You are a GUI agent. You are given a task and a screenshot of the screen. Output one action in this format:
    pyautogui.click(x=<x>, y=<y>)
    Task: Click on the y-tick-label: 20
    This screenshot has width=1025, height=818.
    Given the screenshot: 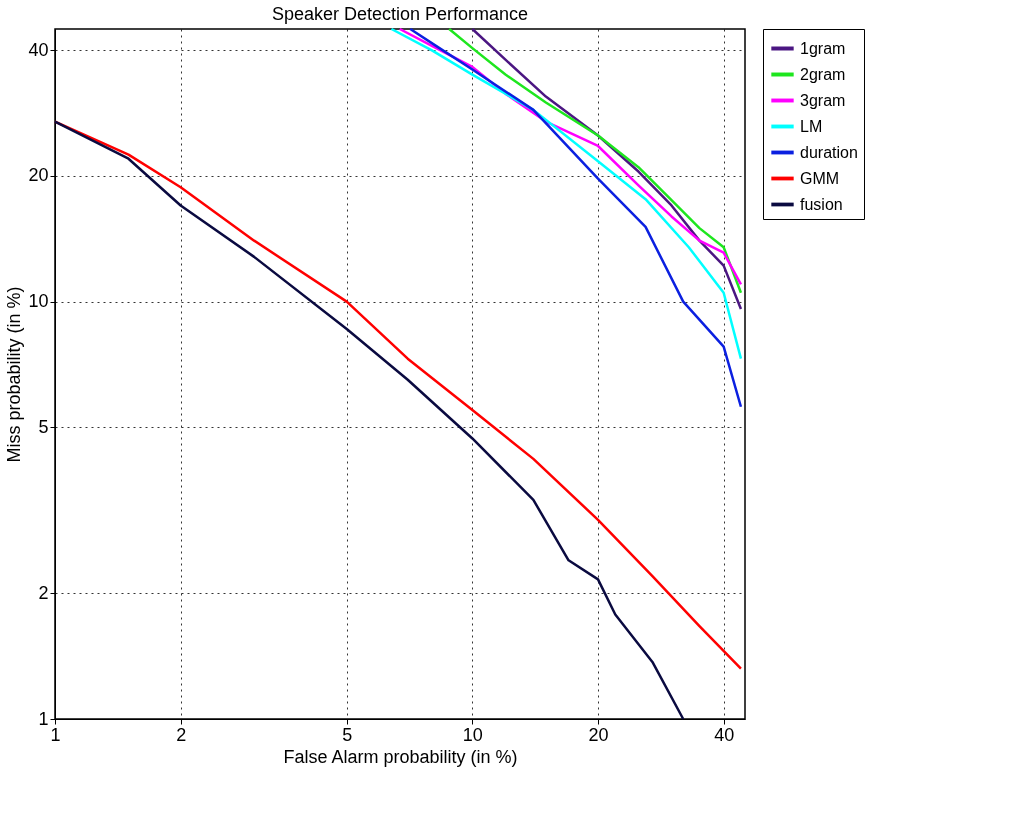 What is the action you would take?
    pyautogui.click(x=38, y=175)
    